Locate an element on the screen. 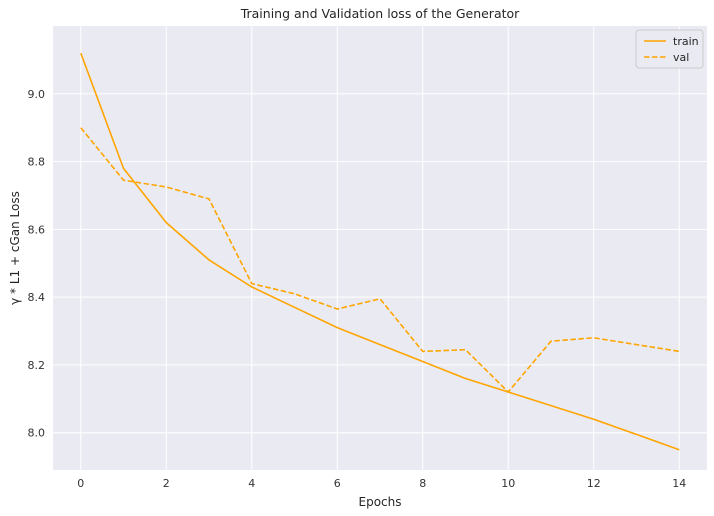 The image size is (714, 516). legend-label-train: train is located at coordinates (686, 41).